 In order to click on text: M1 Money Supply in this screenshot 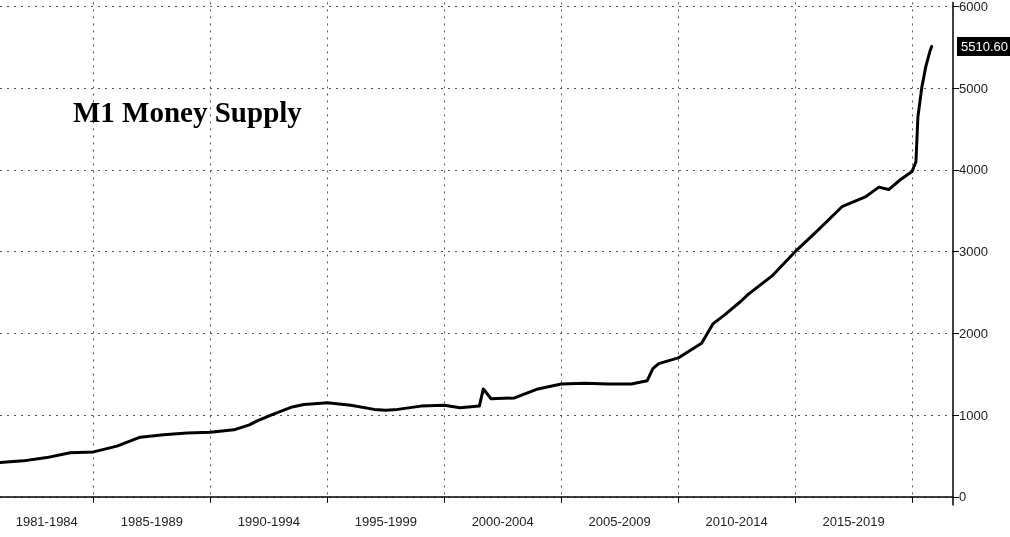, I will do `click(188, 111)`.